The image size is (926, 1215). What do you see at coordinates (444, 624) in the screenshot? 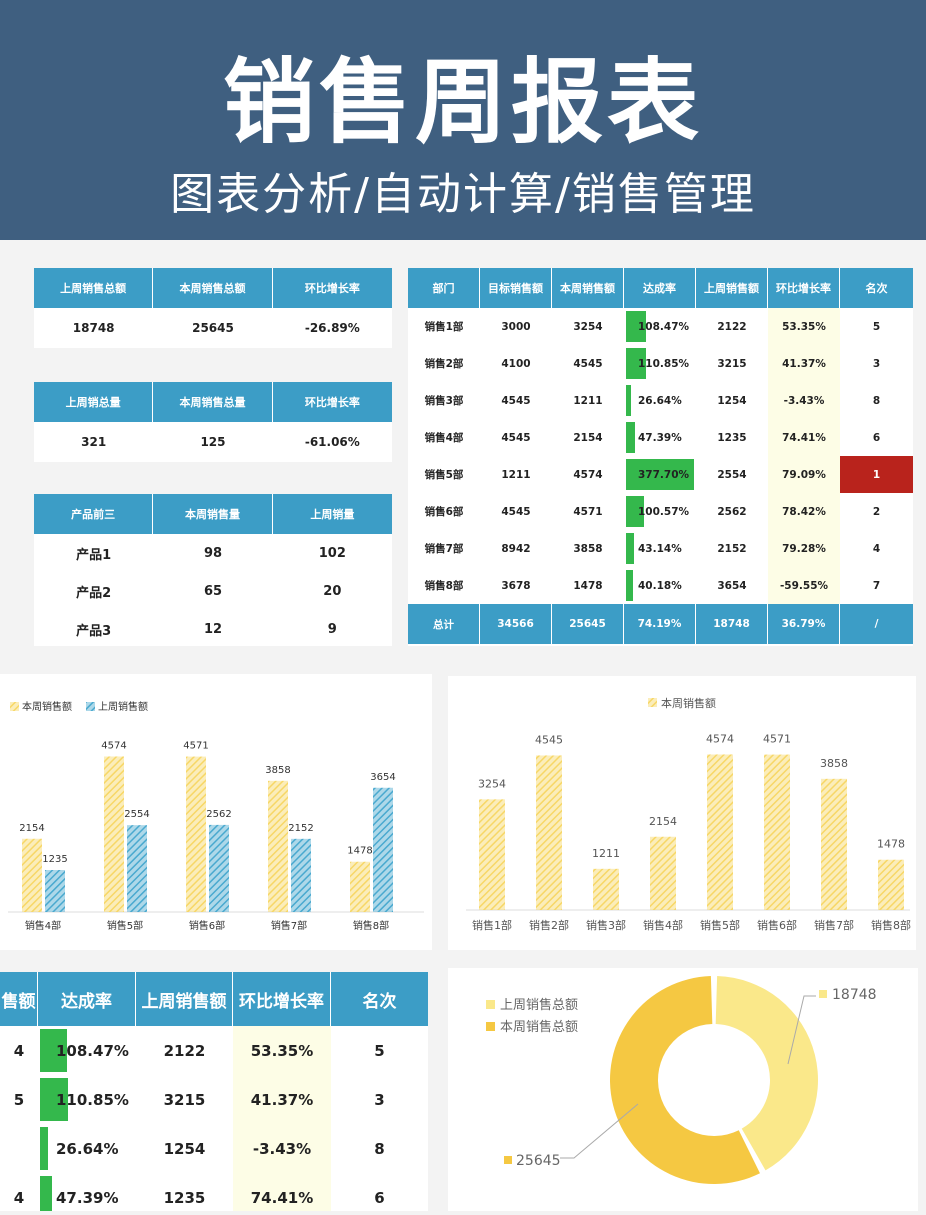
I see `total-cell: 总计` at bounding box center [444, 624].